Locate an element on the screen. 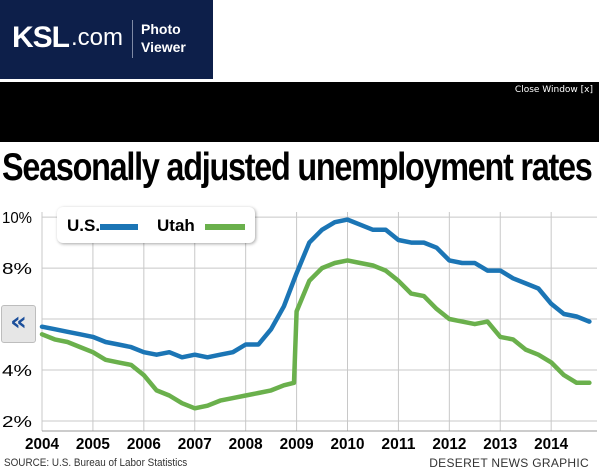 Image resolution: width=599 pixels, height=472 pixels. double-chevron-left-icon: « is located at coordinates (18, 322).